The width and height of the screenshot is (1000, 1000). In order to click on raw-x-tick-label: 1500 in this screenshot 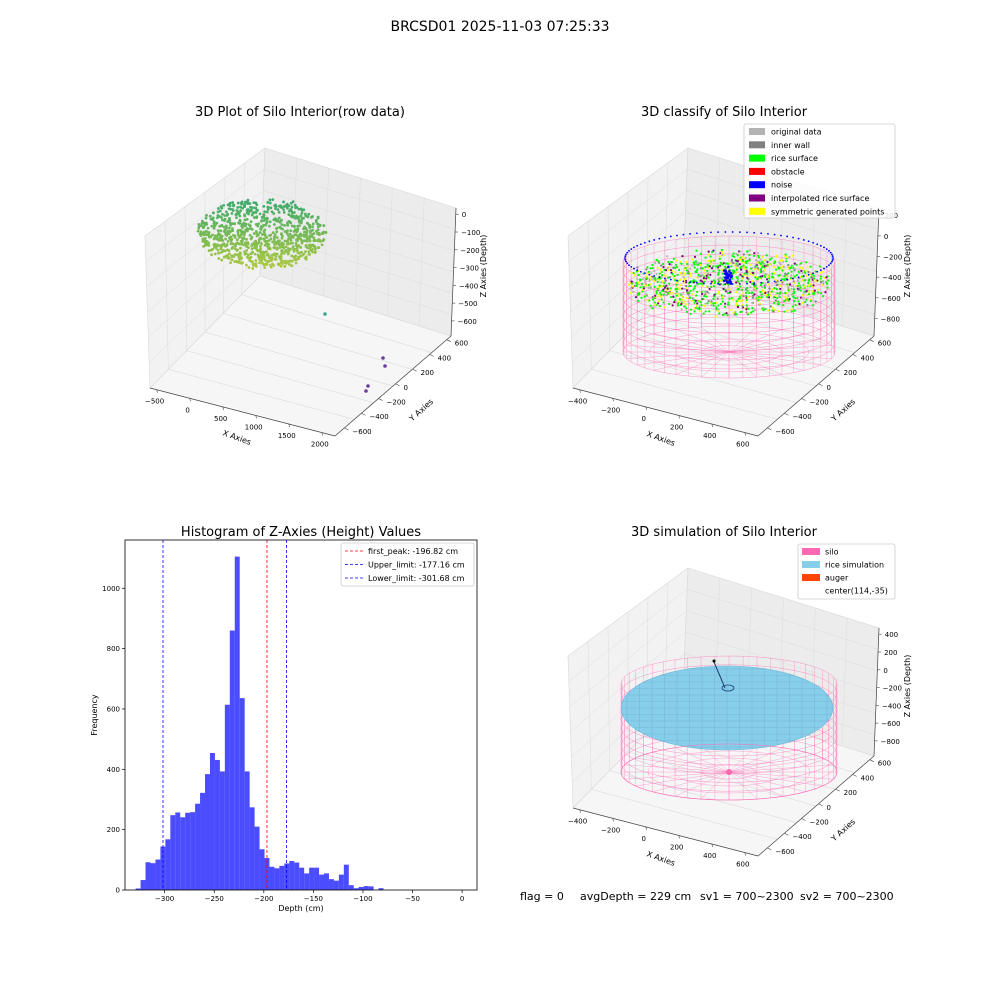, I will do `click(287, 436)`.